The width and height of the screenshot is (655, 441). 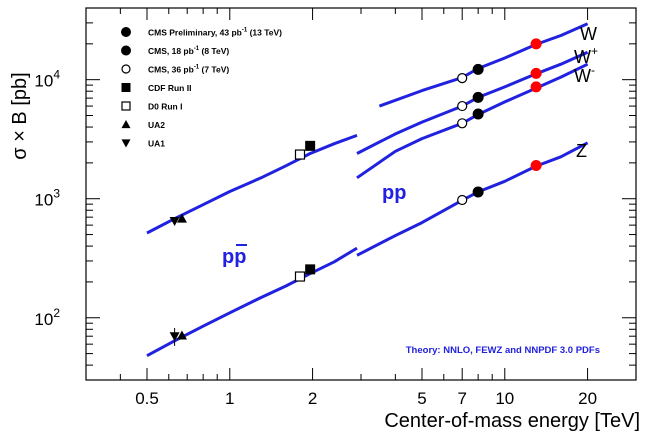 I want to click on x-tick-label: 5, so click(x=421, y=398).